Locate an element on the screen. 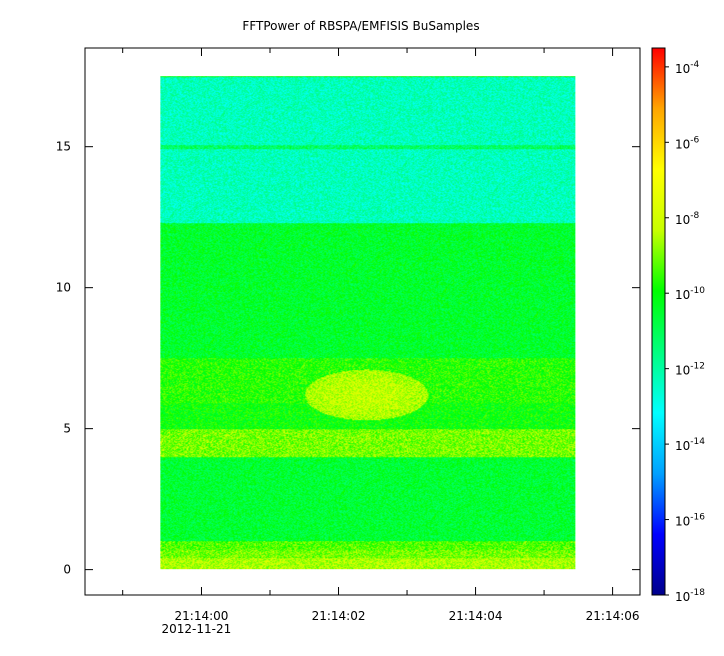 This screenshot has width=724, height=656. y-tick-label: 15 is located at coordinates (63, 147).